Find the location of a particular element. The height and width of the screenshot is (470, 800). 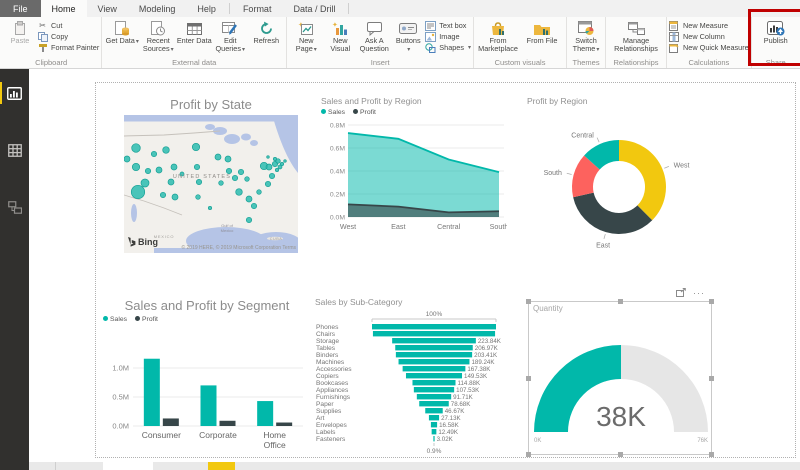

cut-button: ✂ Cut is located at coordinates (68, 25).